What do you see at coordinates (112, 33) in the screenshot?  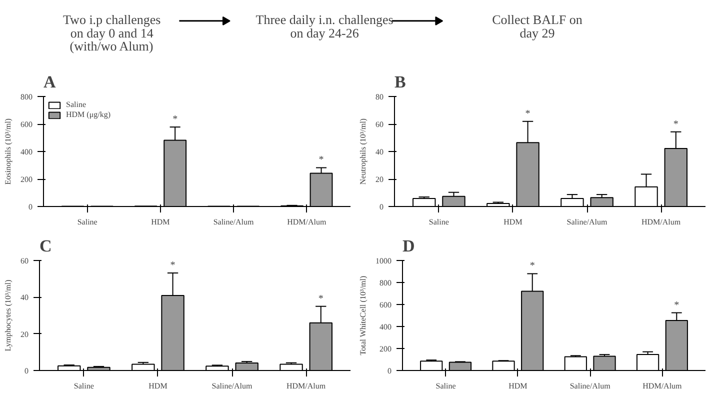 I see `text: Two i.p challenges on day 0 and 14 (with/wo Alum)` at bounding box center [112, 33].